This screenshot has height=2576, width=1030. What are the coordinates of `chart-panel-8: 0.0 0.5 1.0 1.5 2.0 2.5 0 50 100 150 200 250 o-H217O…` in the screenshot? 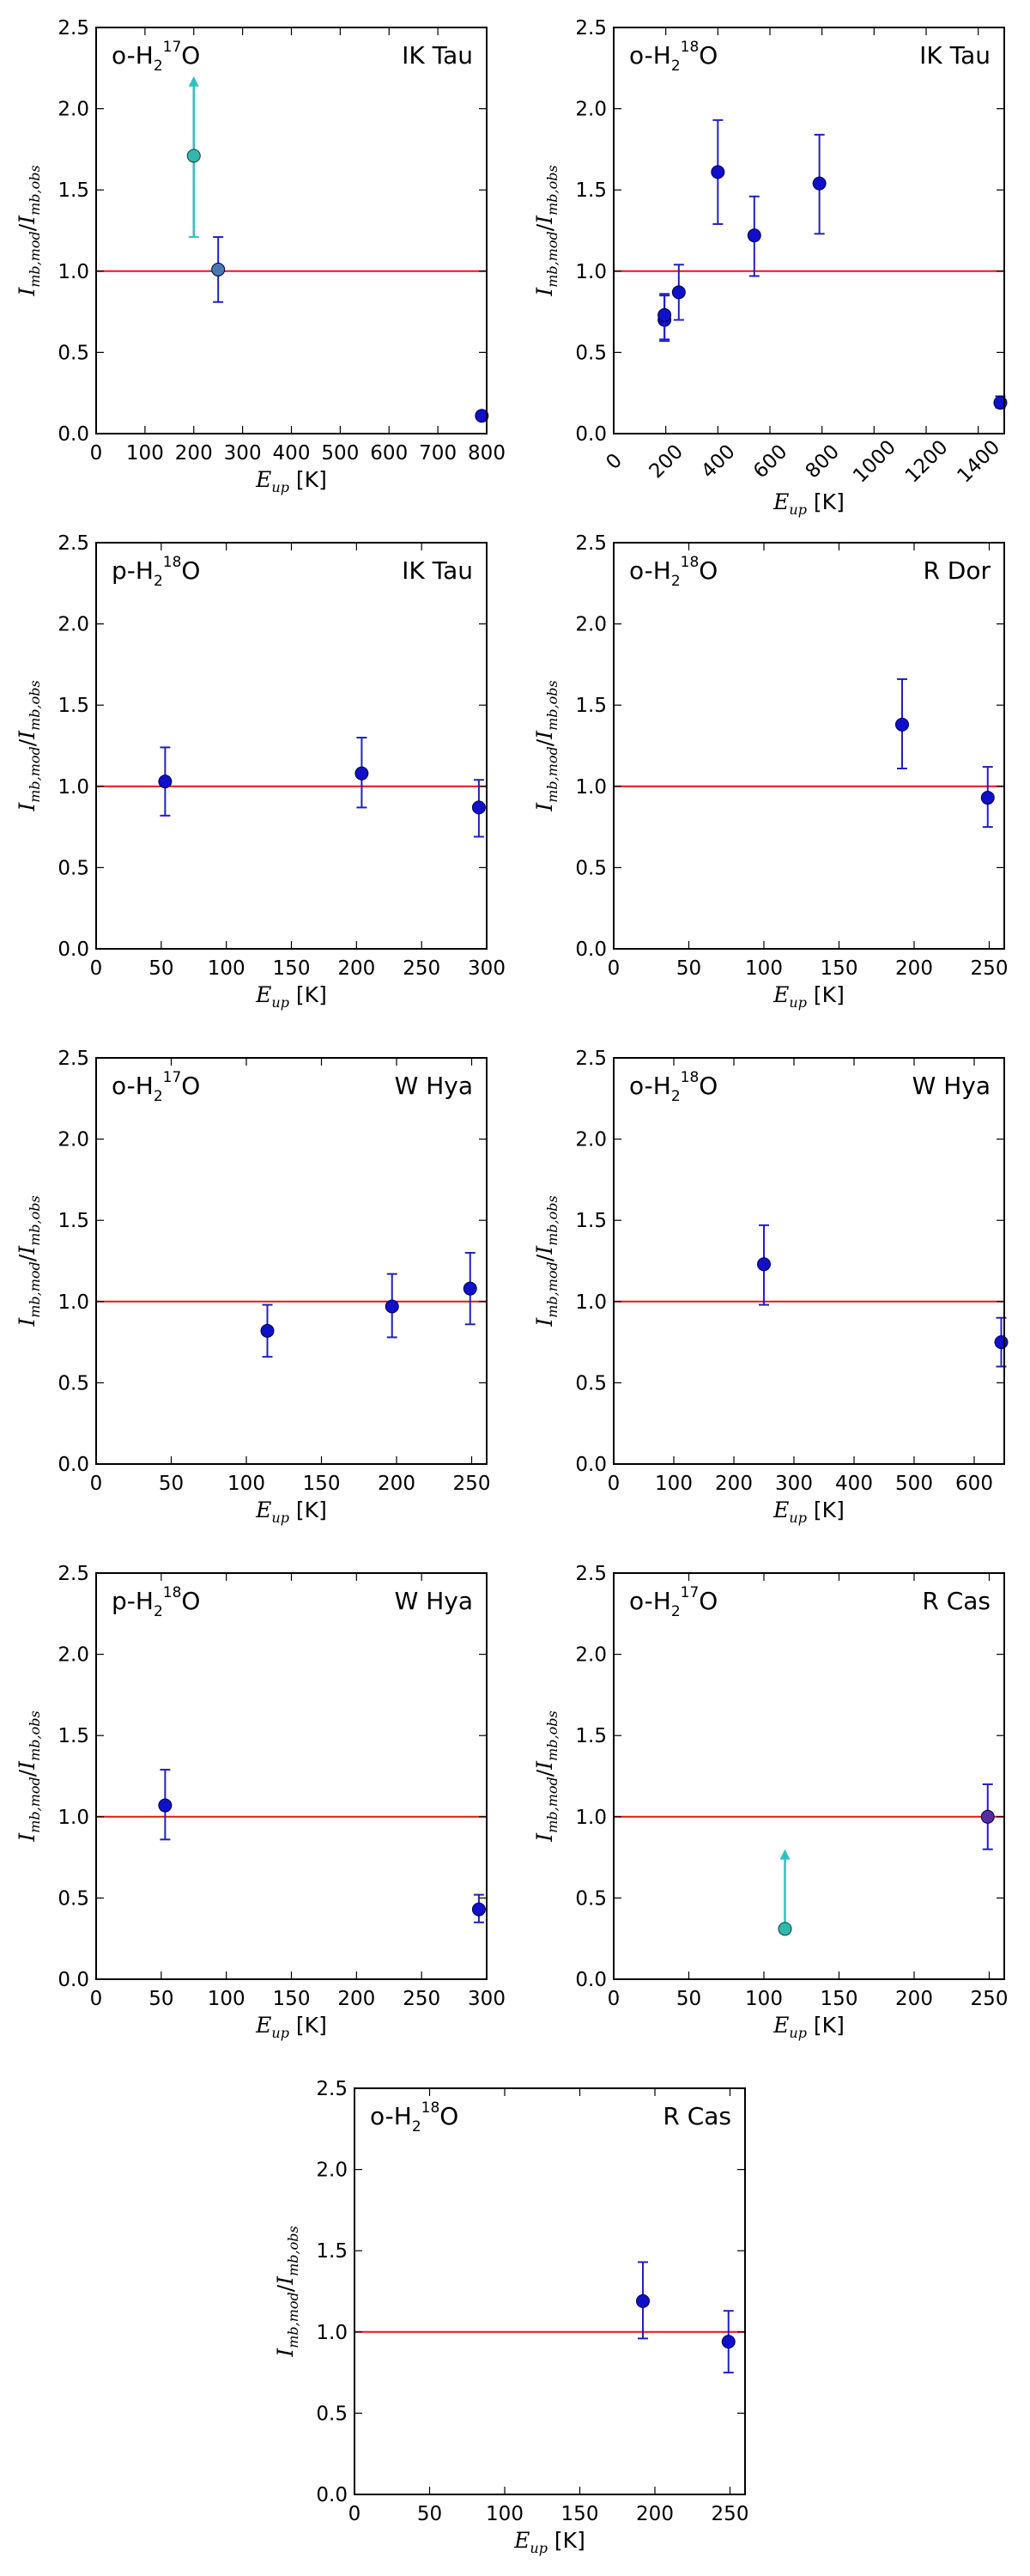 It's located at (770, 1802).